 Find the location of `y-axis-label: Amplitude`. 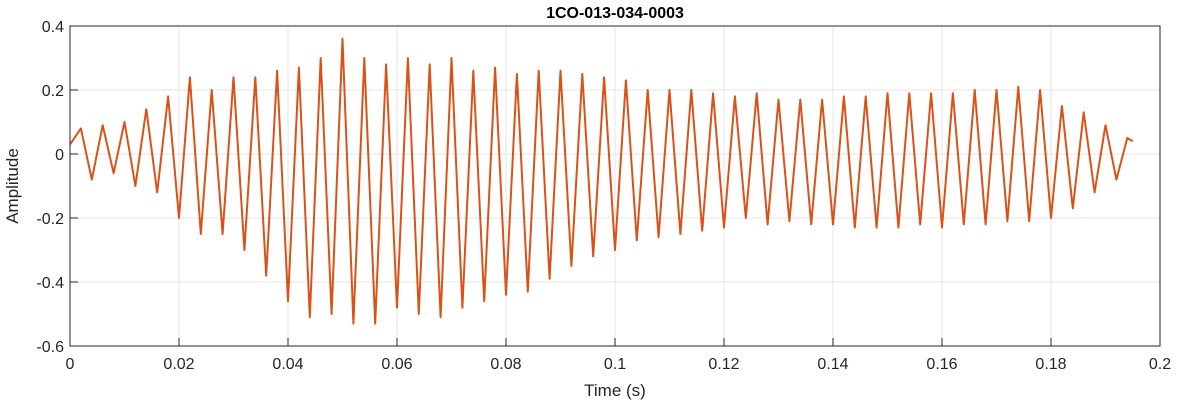

y-axis-label: Amplitude is located at coordinates (12, 186).